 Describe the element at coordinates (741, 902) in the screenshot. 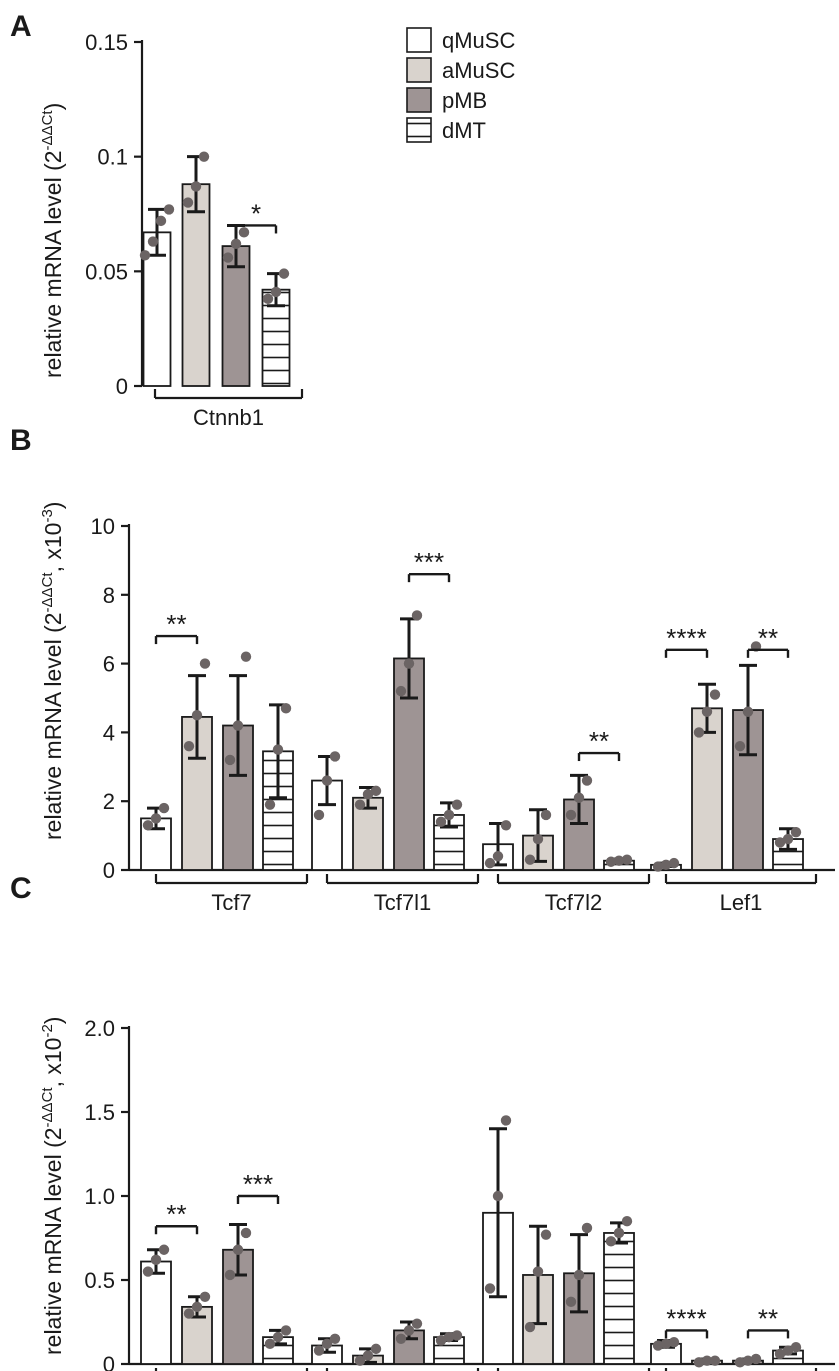

I see `group-label-lef1: Lef1` at that location.